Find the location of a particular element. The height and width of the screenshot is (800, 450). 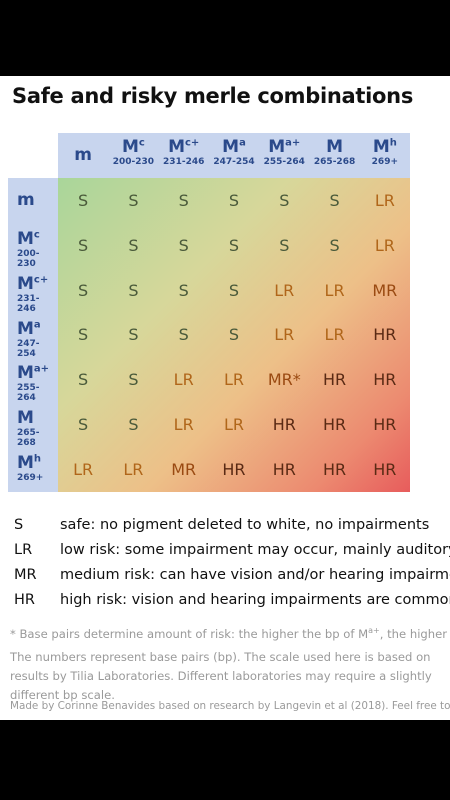

column-header: Mh 269+ is located at coordinates (384, 155).